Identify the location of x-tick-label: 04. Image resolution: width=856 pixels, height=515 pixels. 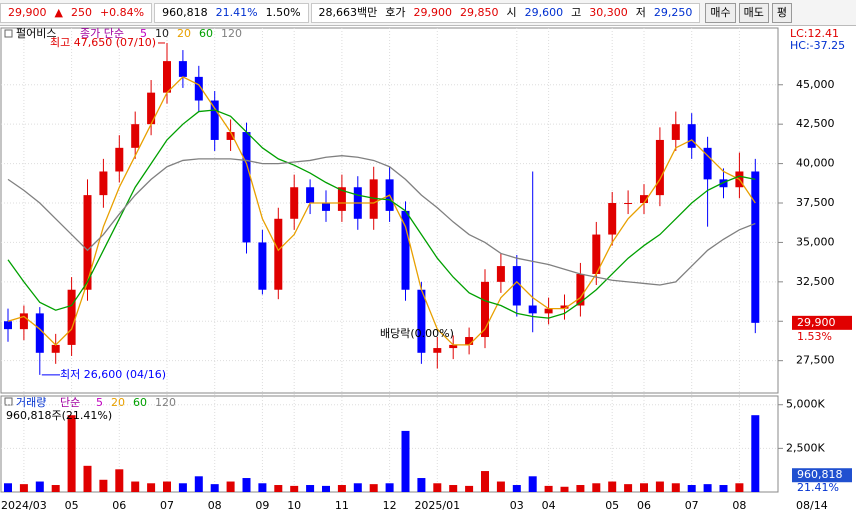
(549, 505).